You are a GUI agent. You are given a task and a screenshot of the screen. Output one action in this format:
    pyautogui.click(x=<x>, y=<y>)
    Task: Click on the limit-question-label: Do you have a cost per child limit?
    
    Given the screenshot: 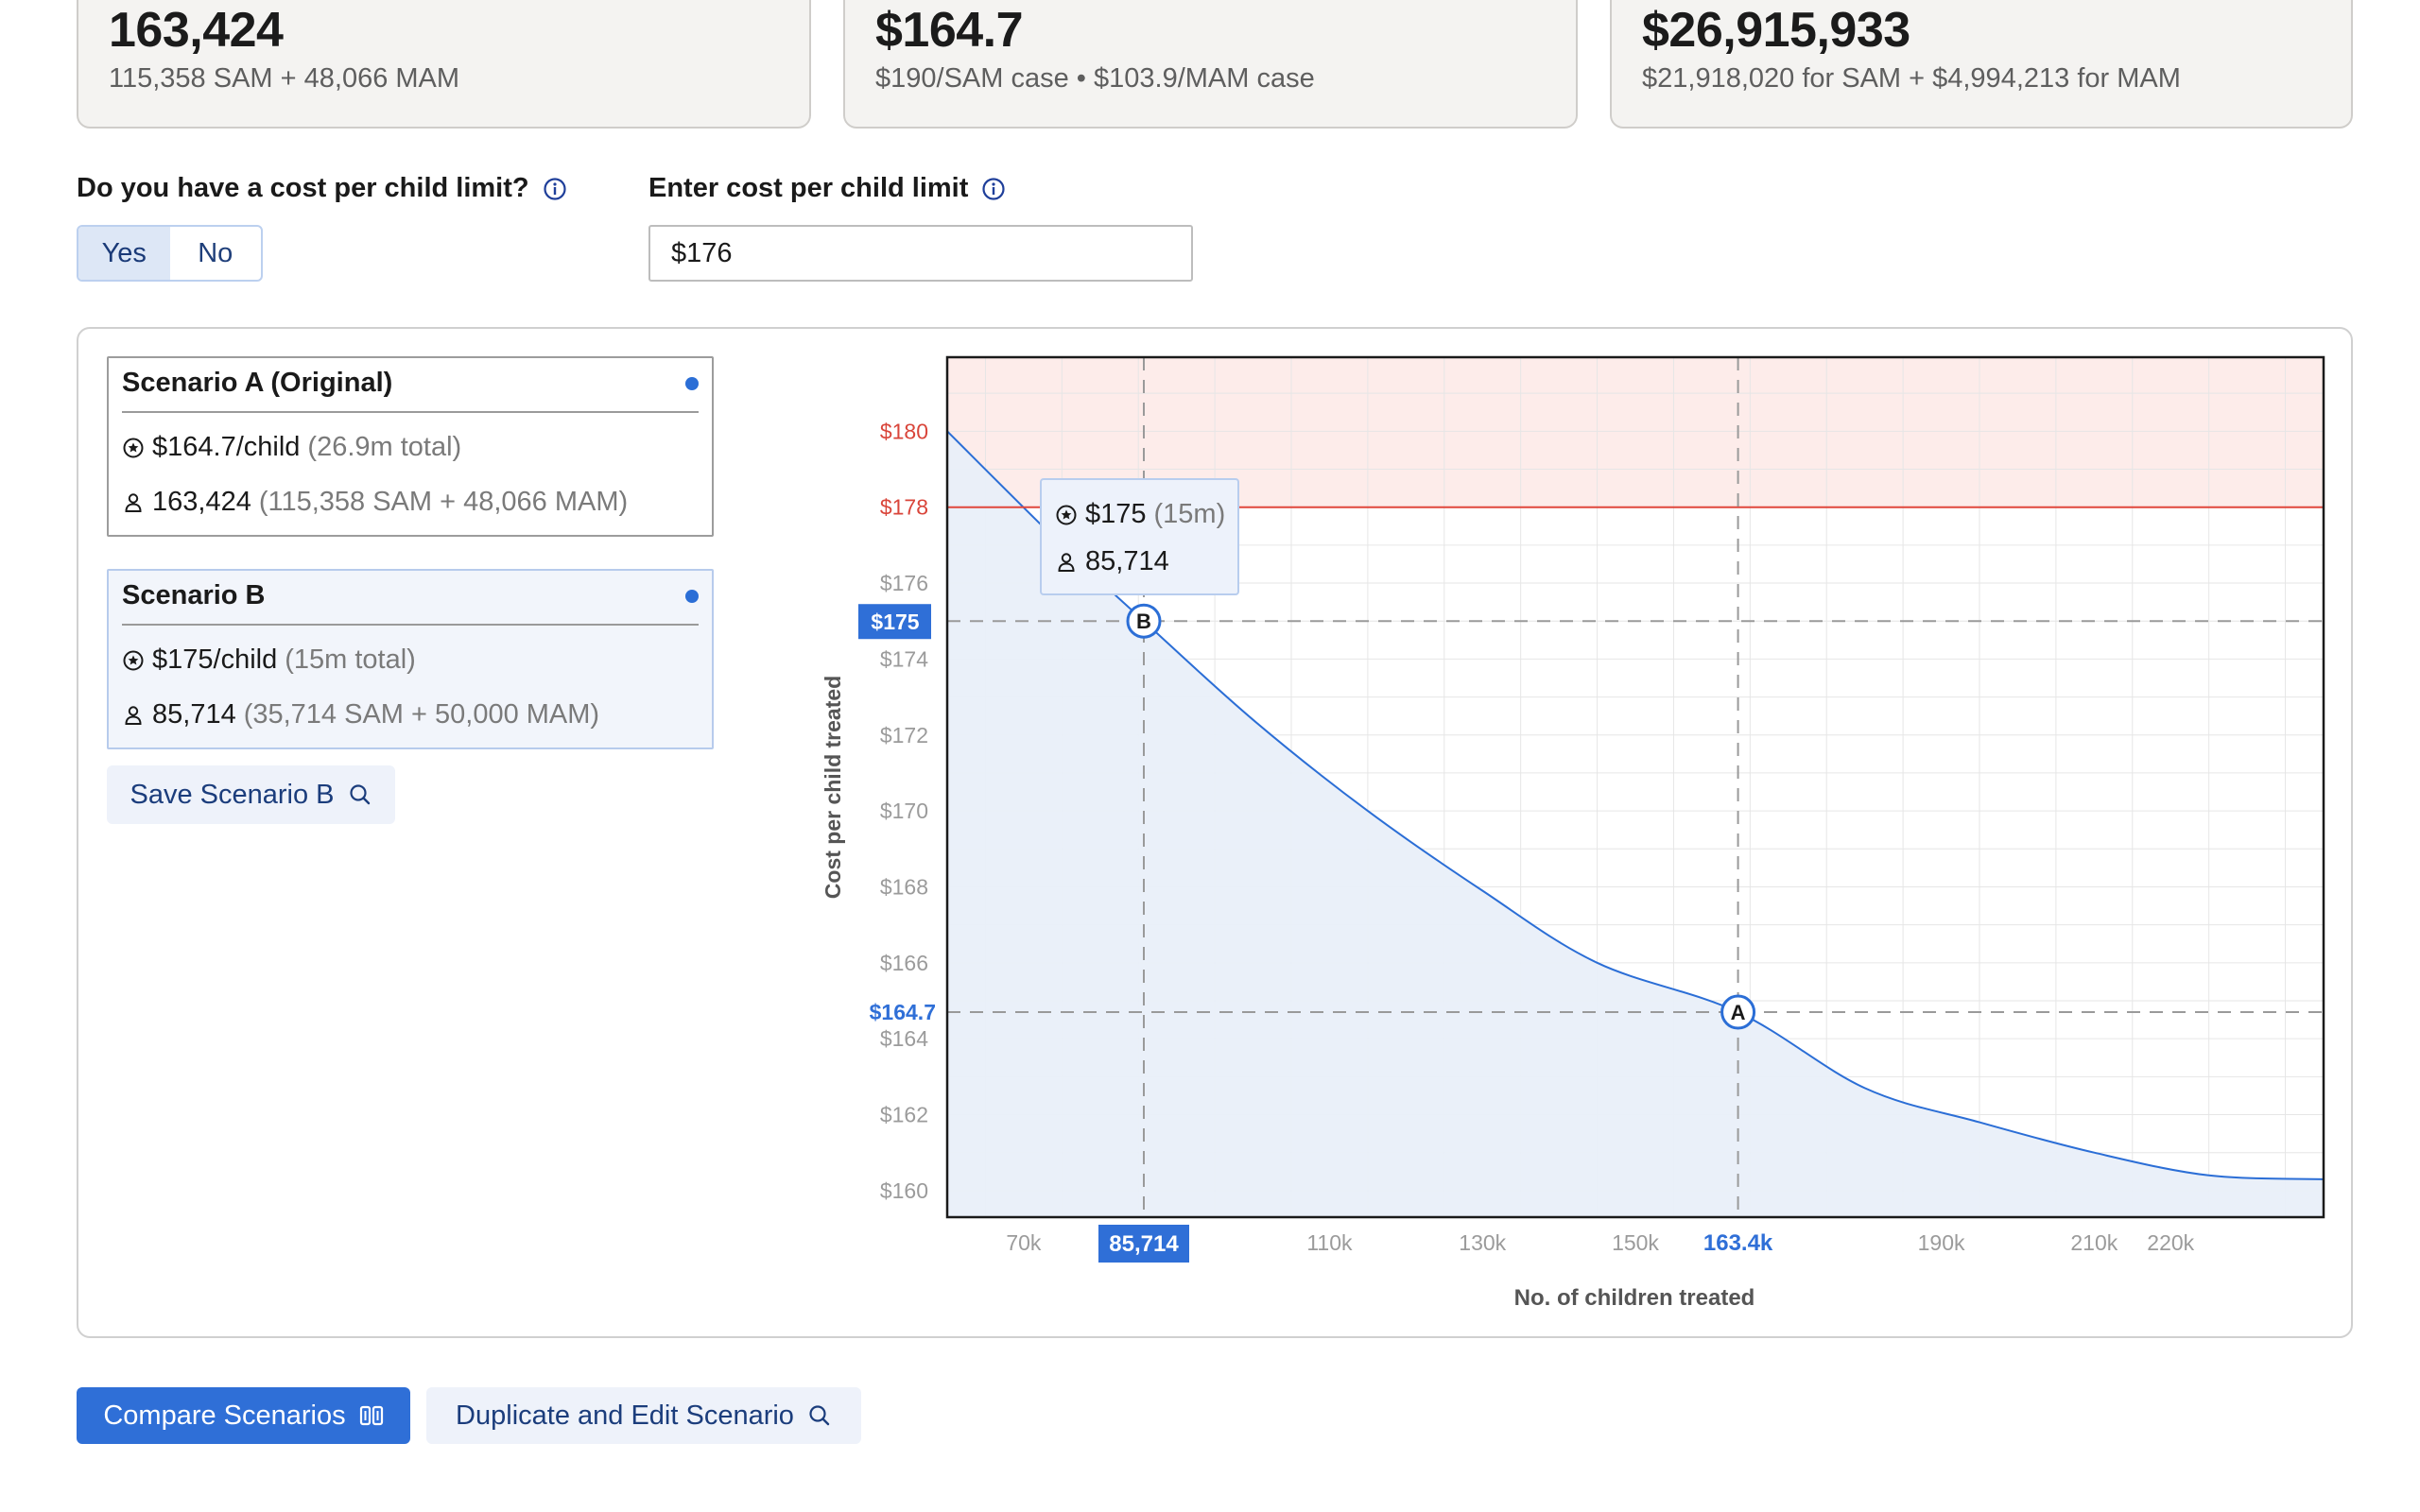 What is the action you would take?
    pyautogui.click(x=322, y=188)
    